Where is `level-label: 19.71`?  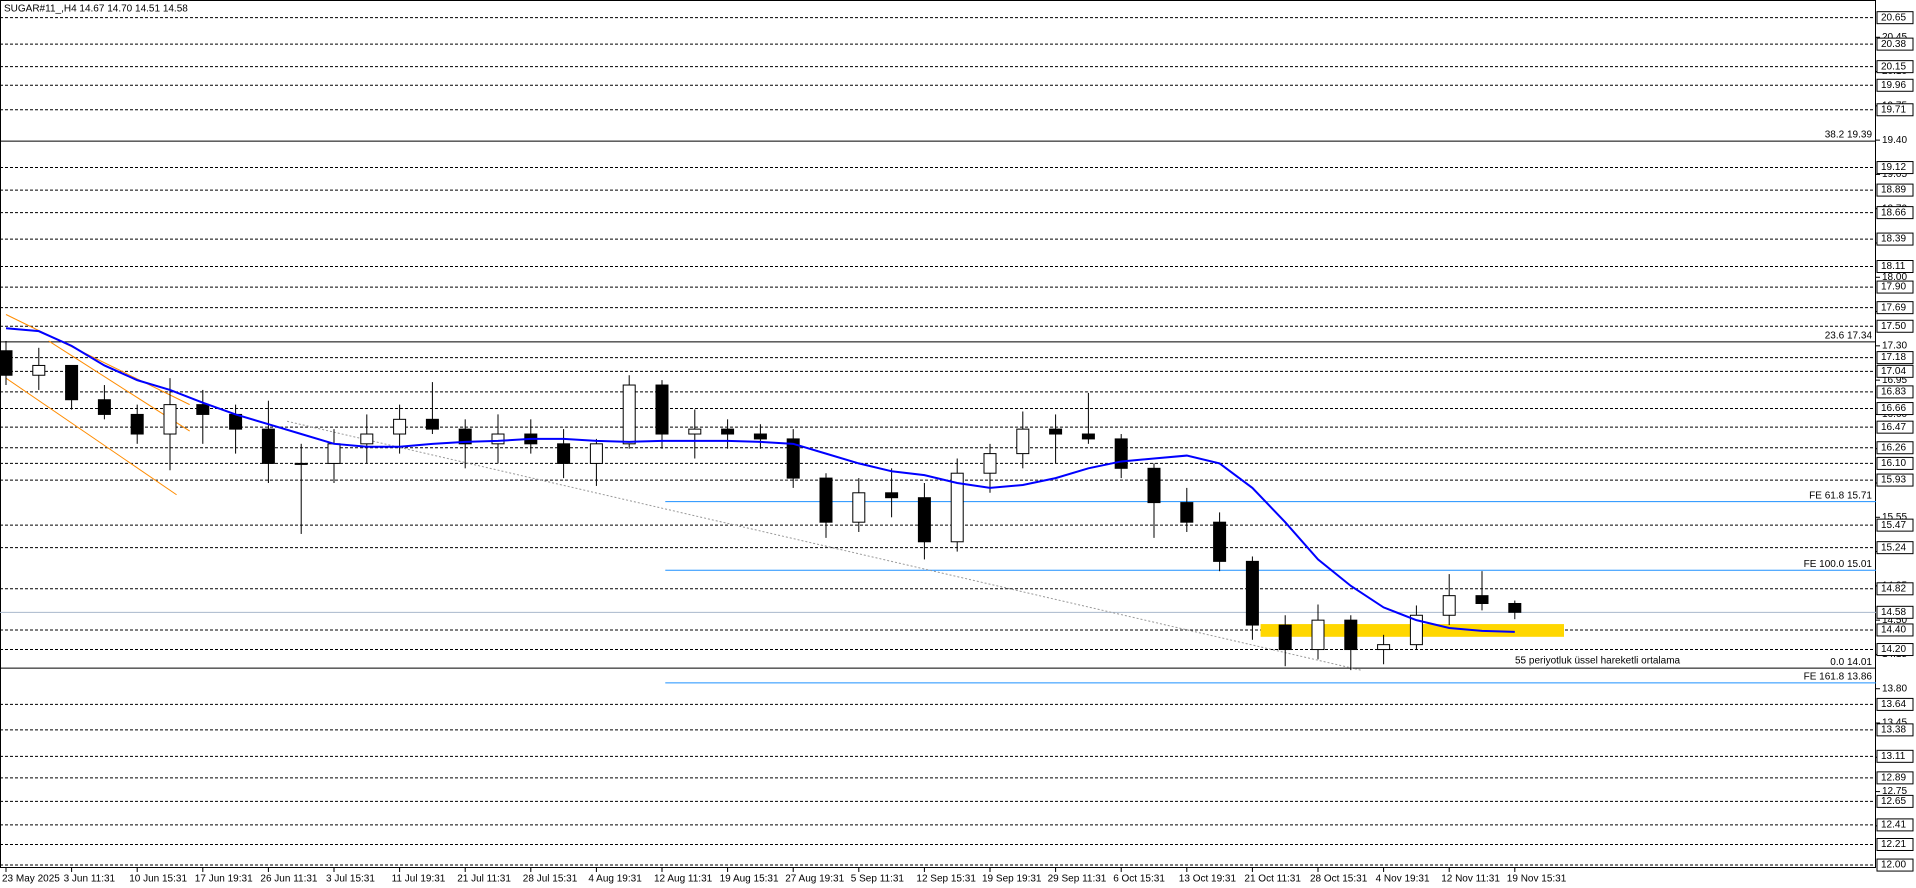
level-label: 19.71 is located at coordinates (1893, 109).